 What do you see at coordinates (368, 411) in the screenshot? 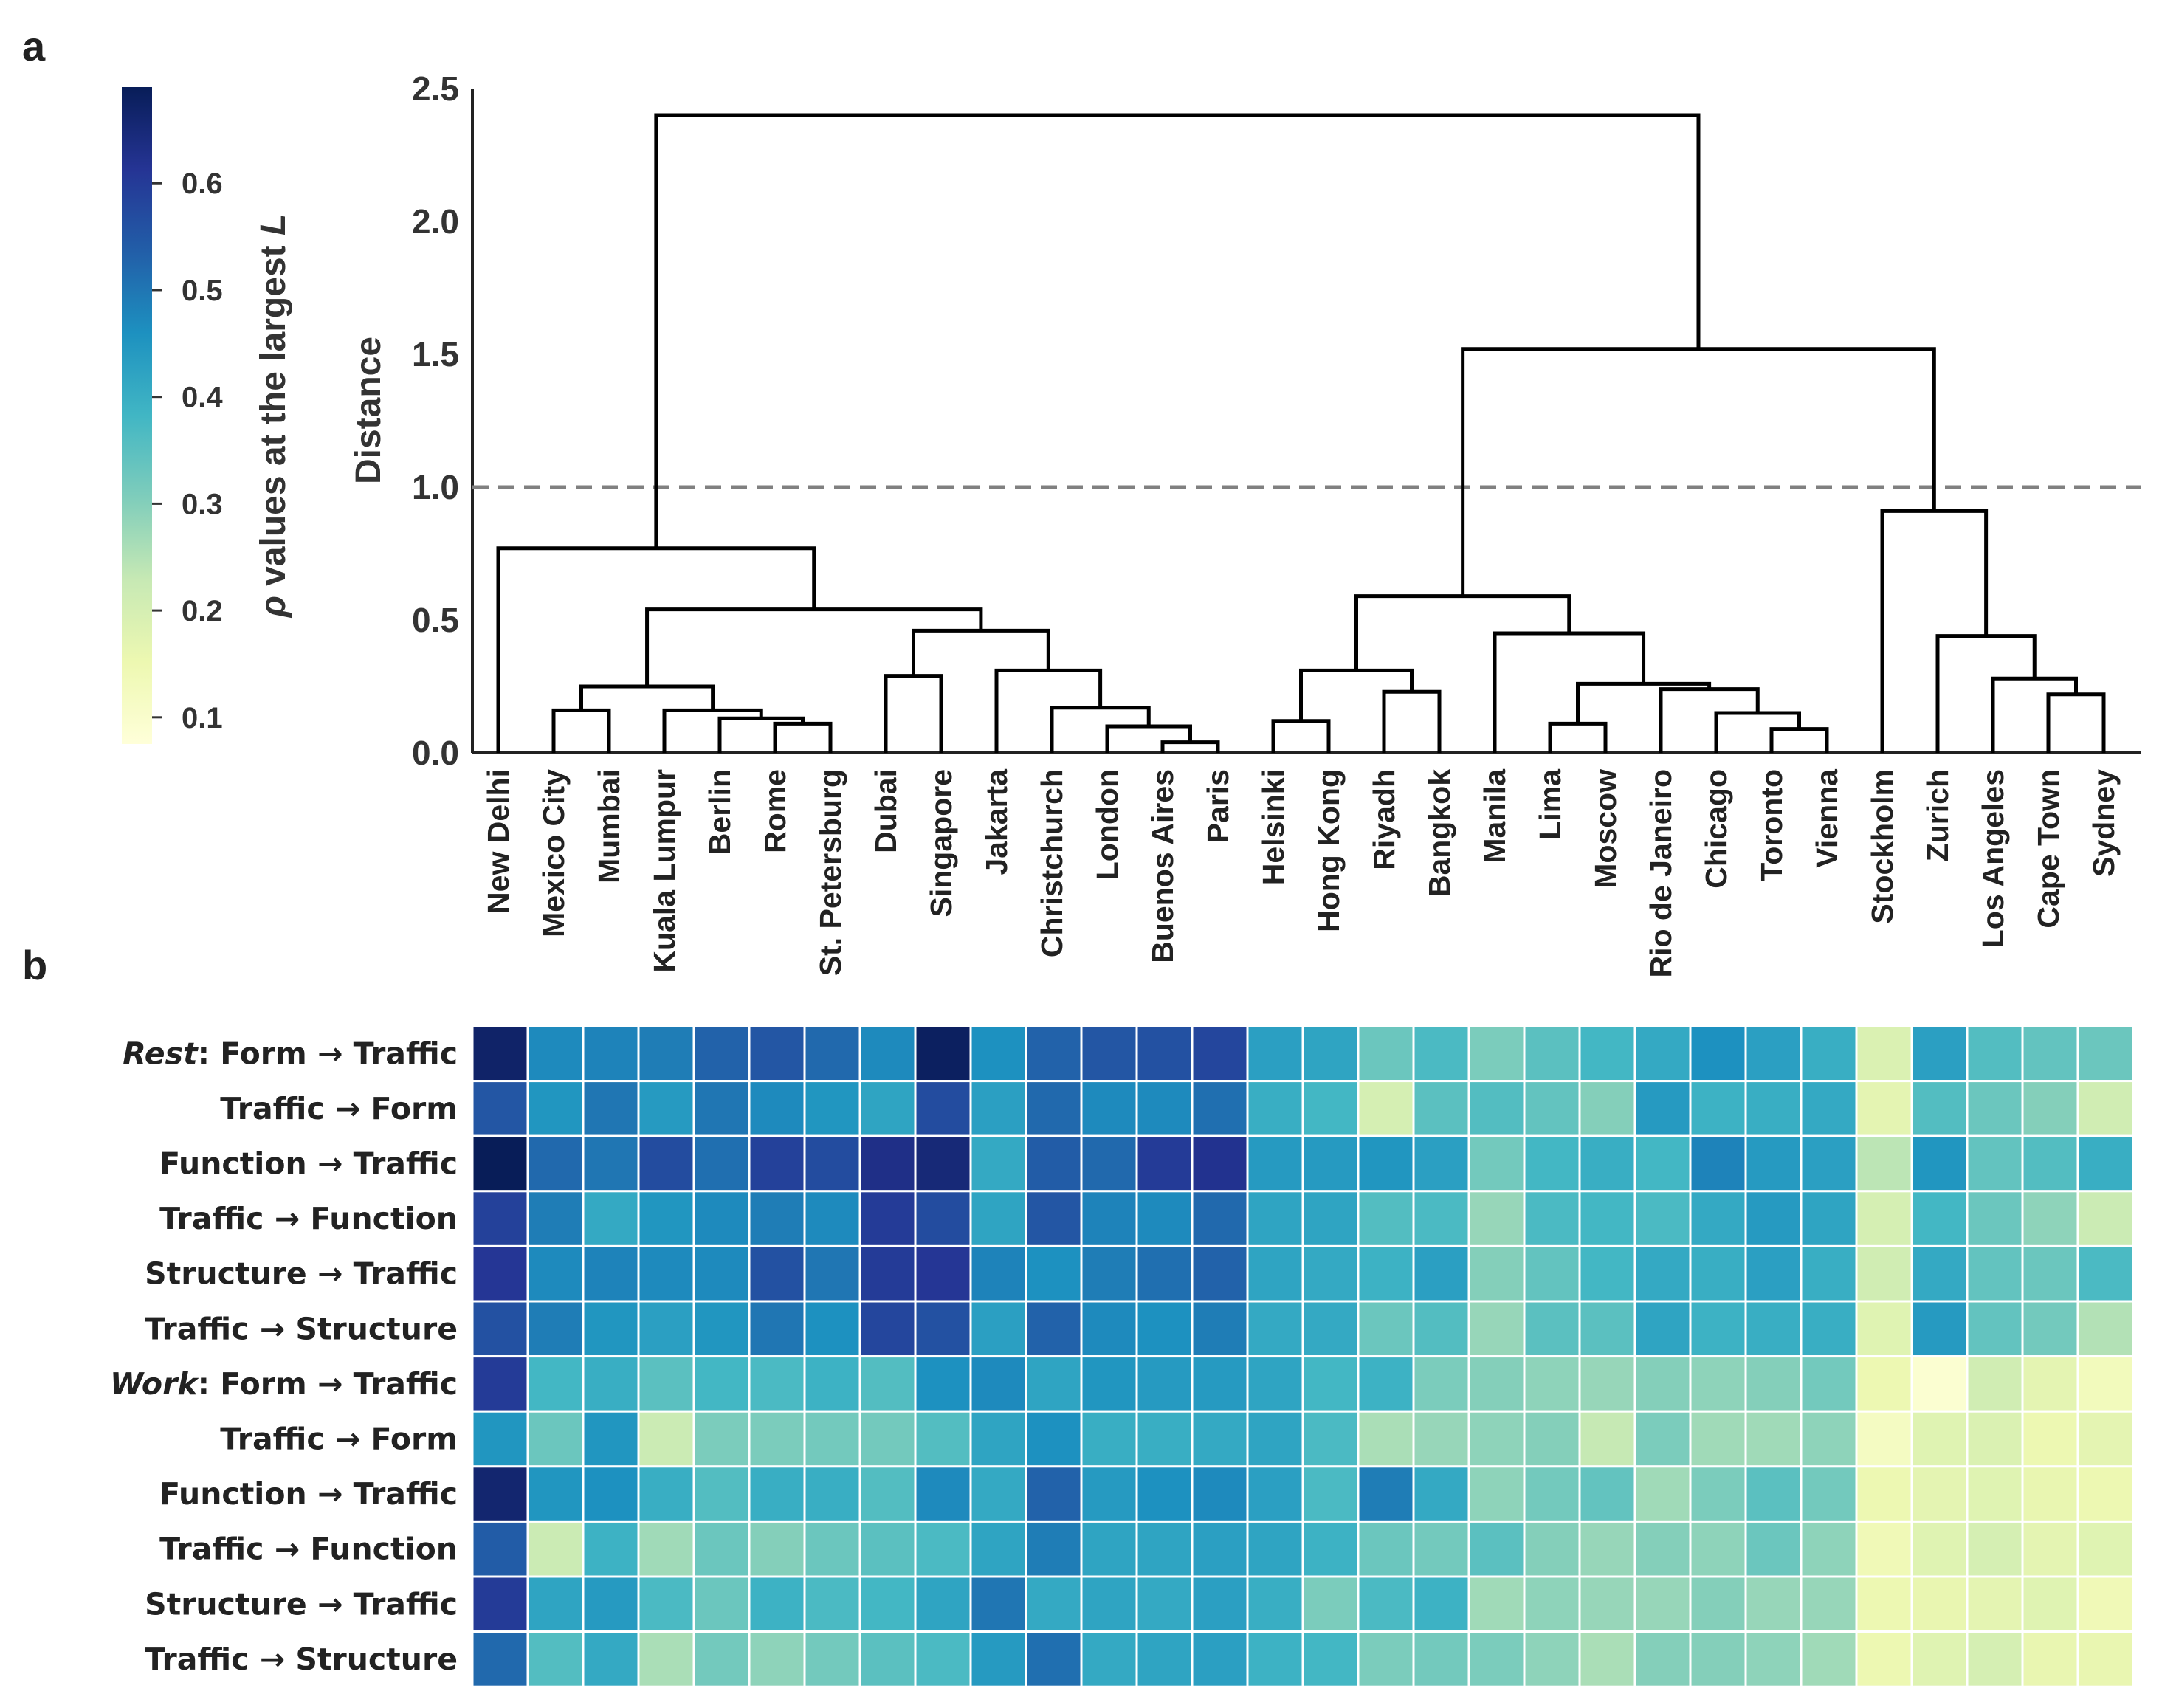
I see `dendrogram-y-label: Distance` at bounding box center [368, 411].